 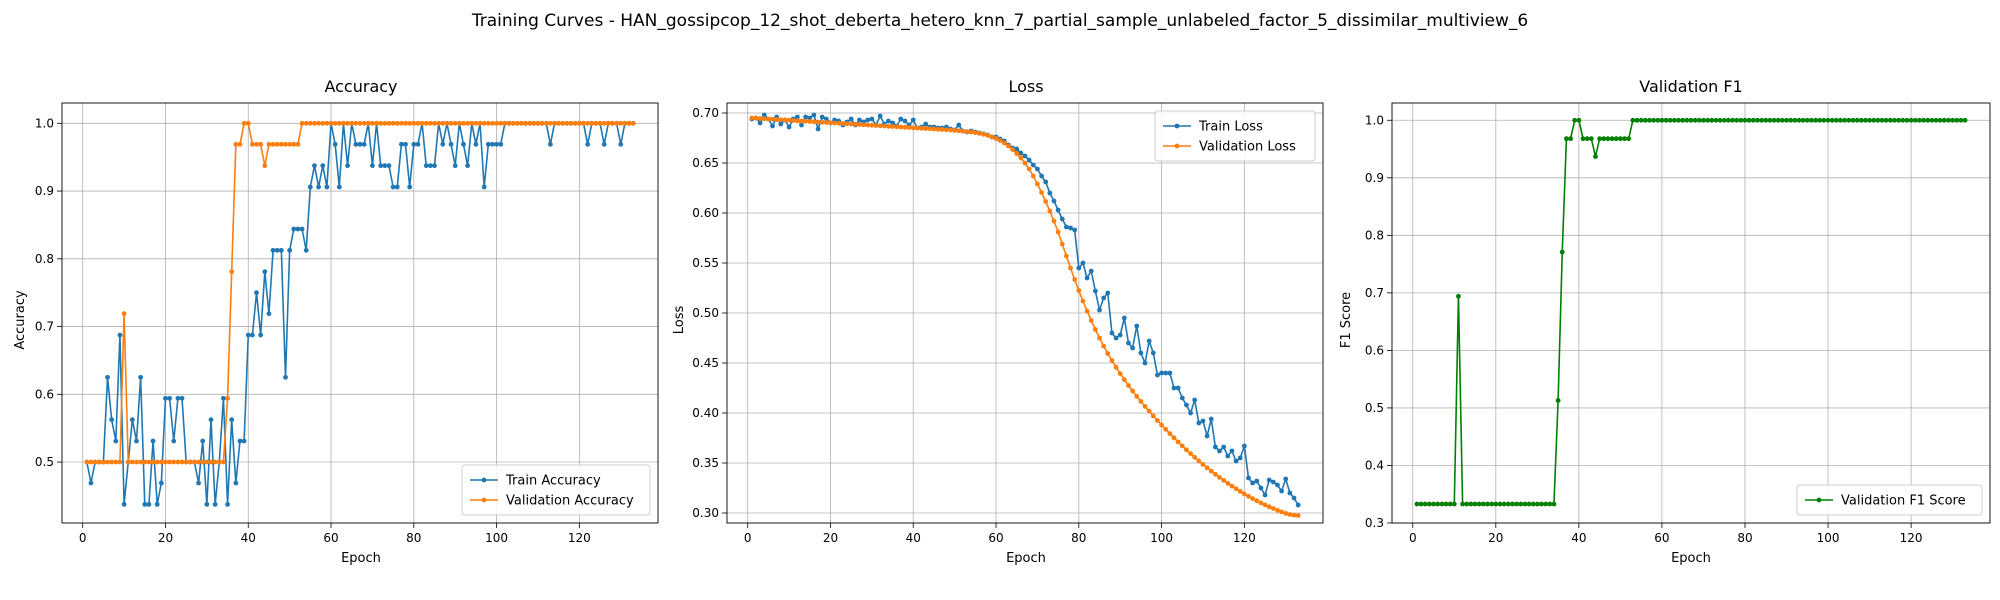 I want to click on f1-xlabel: Epoch, so click(x=1691, y=558).